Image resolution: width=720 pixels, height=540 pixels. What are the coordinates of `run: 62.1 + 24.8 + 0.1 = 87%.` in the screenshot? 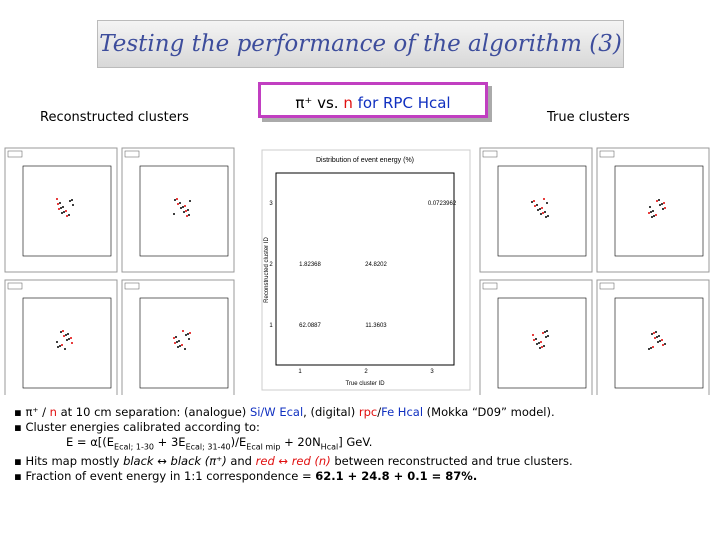 It's located at (396, 476).